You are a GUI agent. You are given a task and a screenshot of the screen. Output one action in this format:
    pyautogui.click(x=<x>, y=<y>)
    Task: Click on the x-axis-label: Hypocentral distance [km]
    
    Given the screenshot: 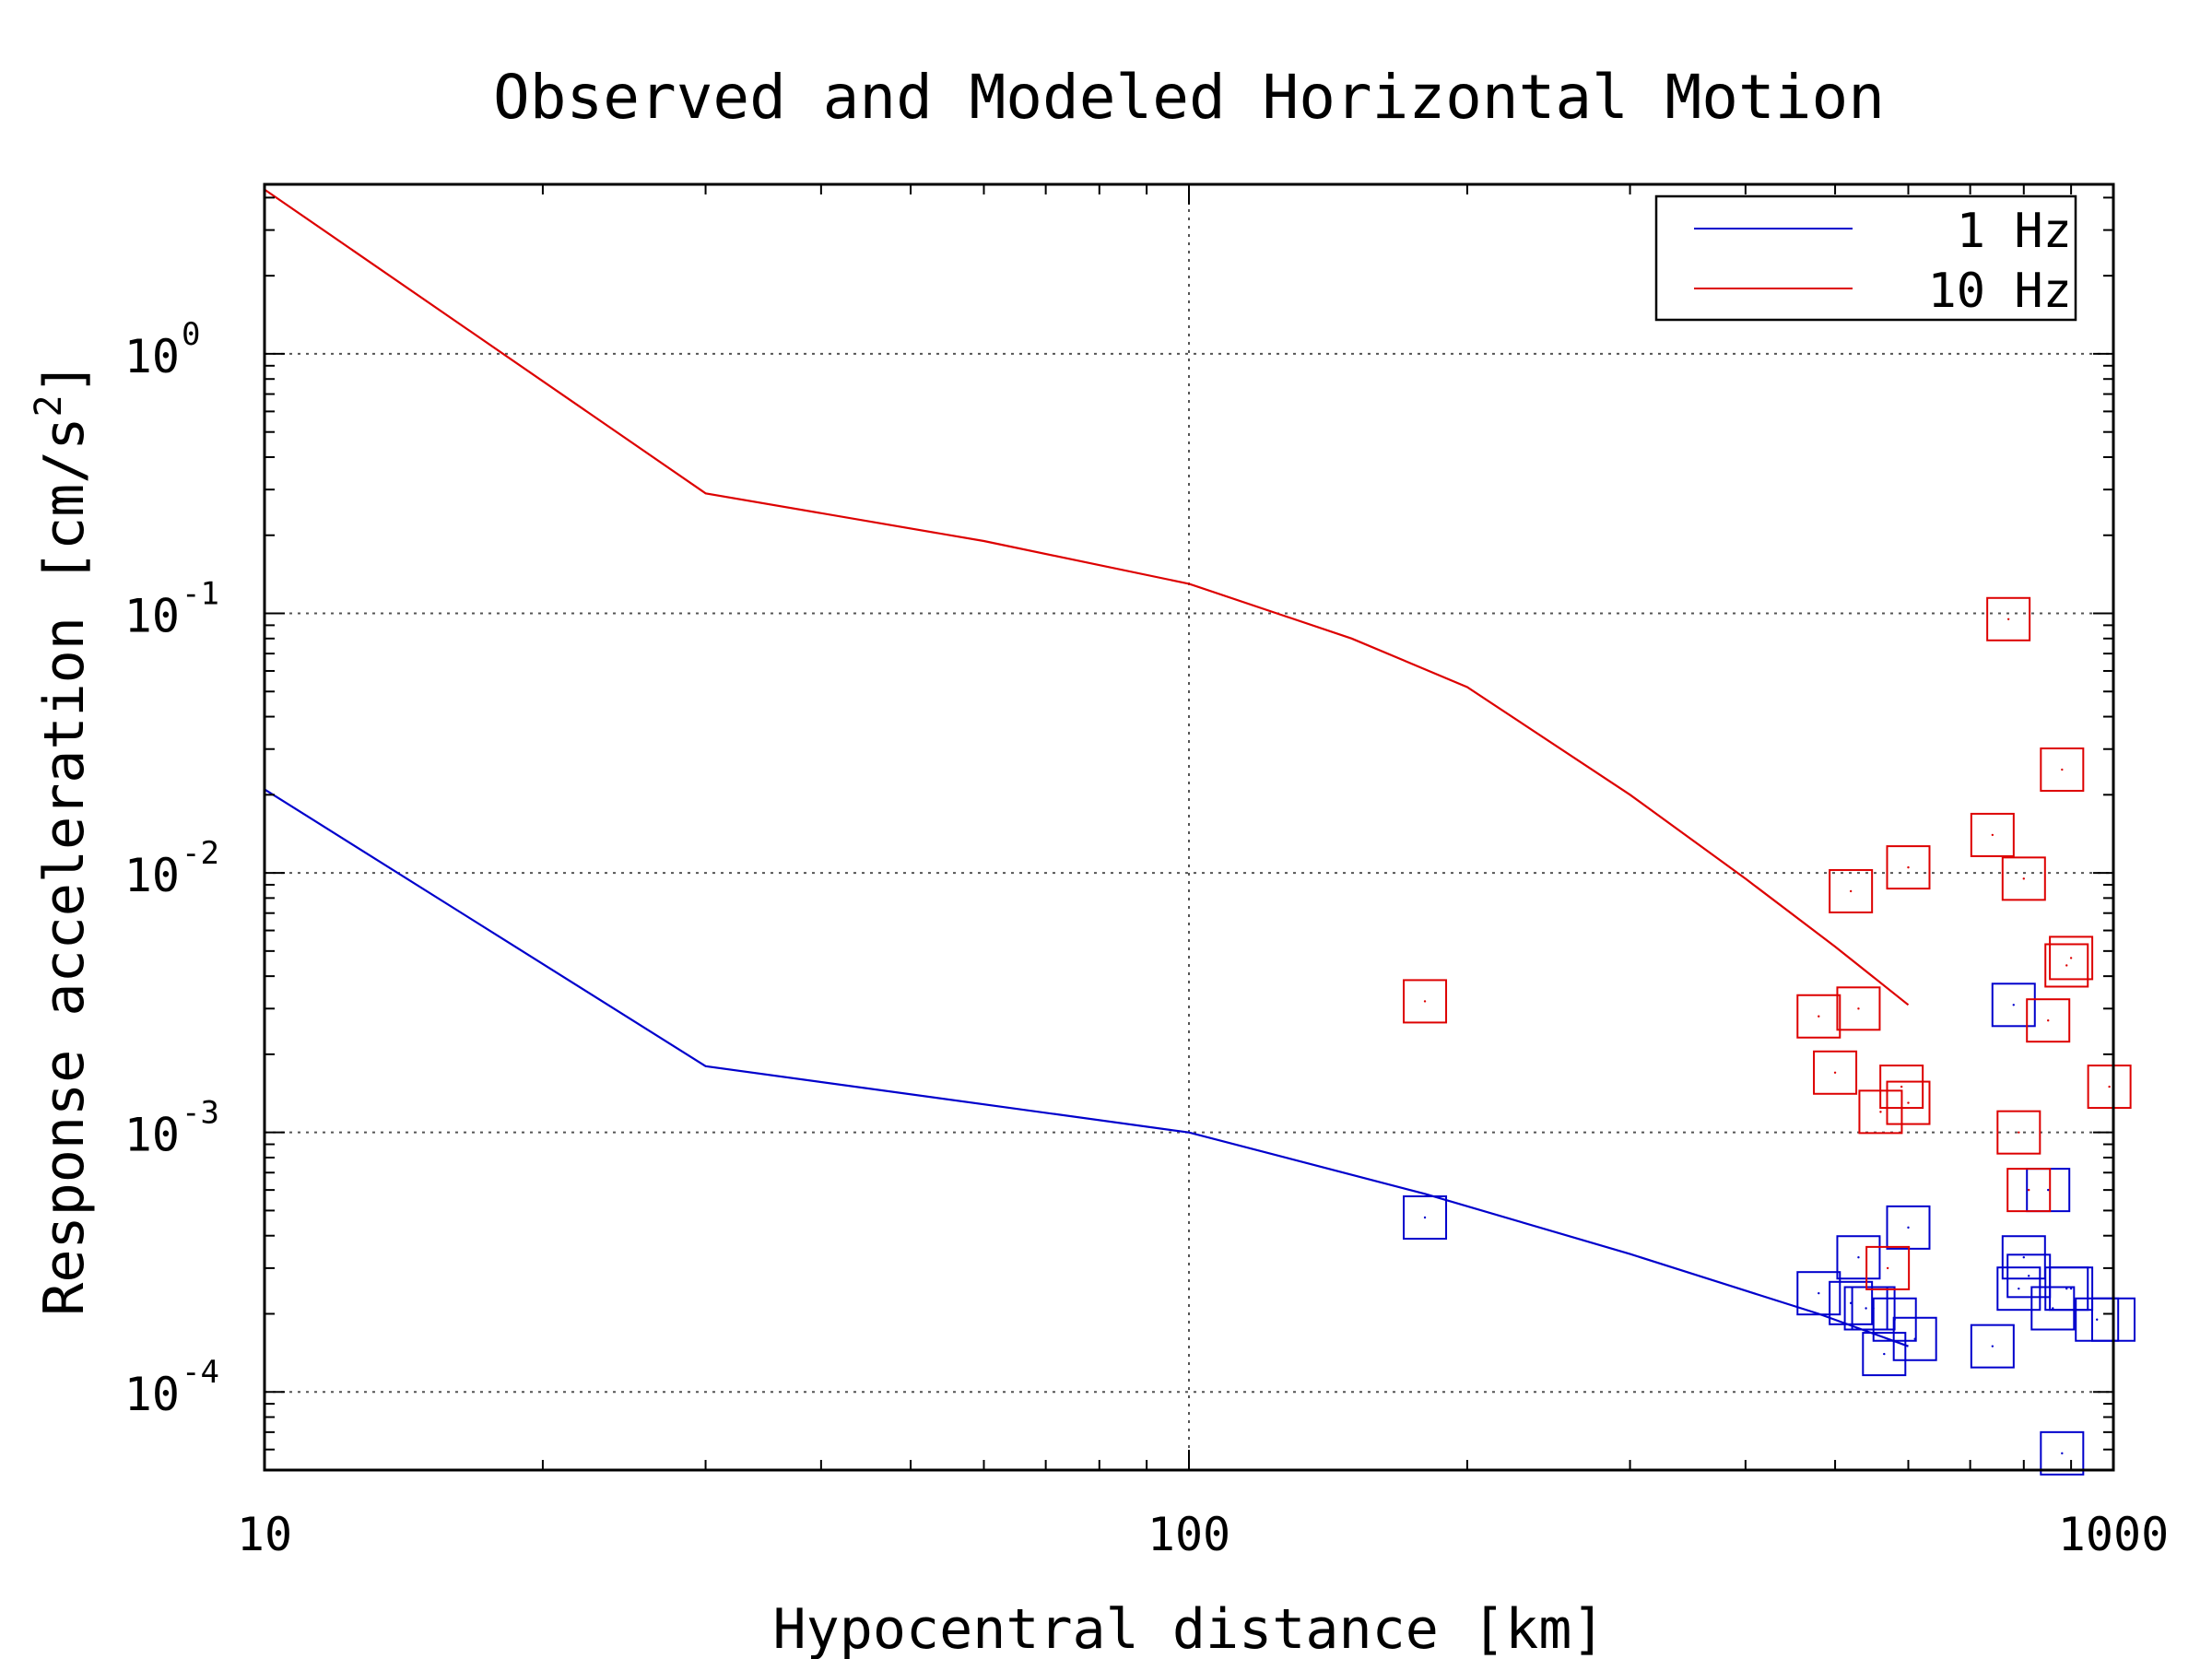 What is the action you would take?
    pyautogui.click(x=1188, y=1628)
    